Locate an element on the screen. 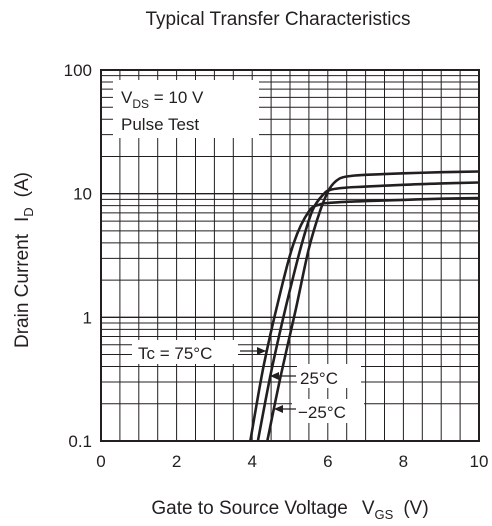 This screenshot has width=492, height=526. x-tick-label: 4 is located at coordinates (251, 461).